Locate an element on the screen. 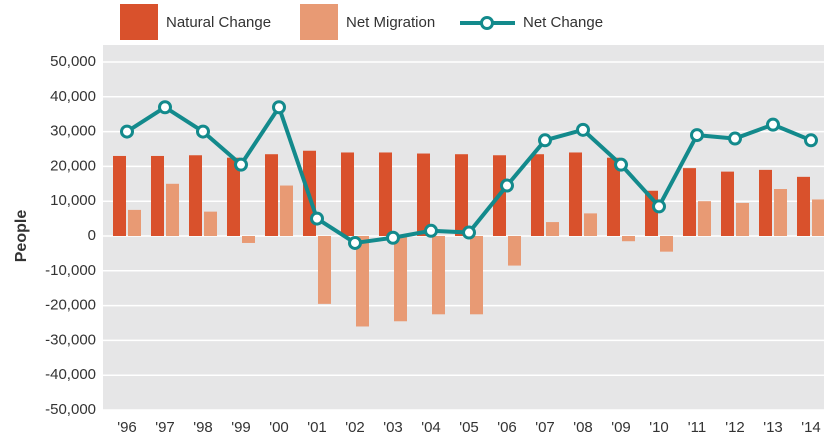 This screenshot has width=824, height=439. y-tick-label: -30,000 is located at coordinates (70, 339).